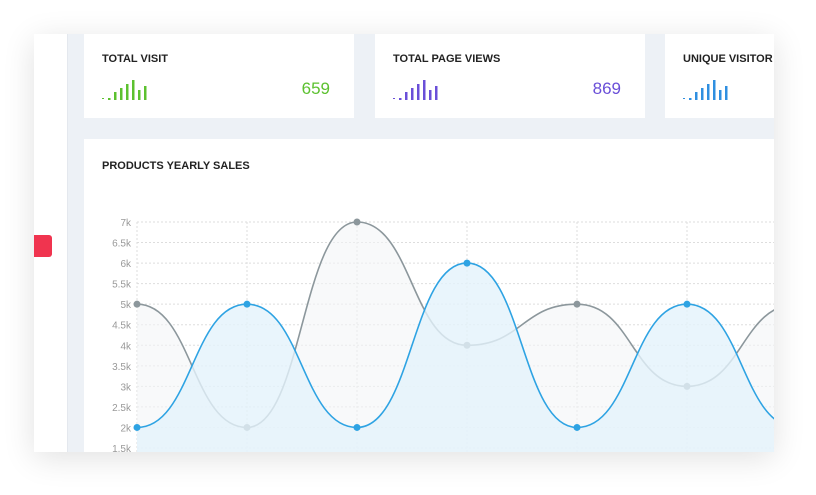  Describe the element at coordinates (719, 76) in the screenshot. I see `stat-card-unique-visitor: UNIQUE VISITOR` at that location.